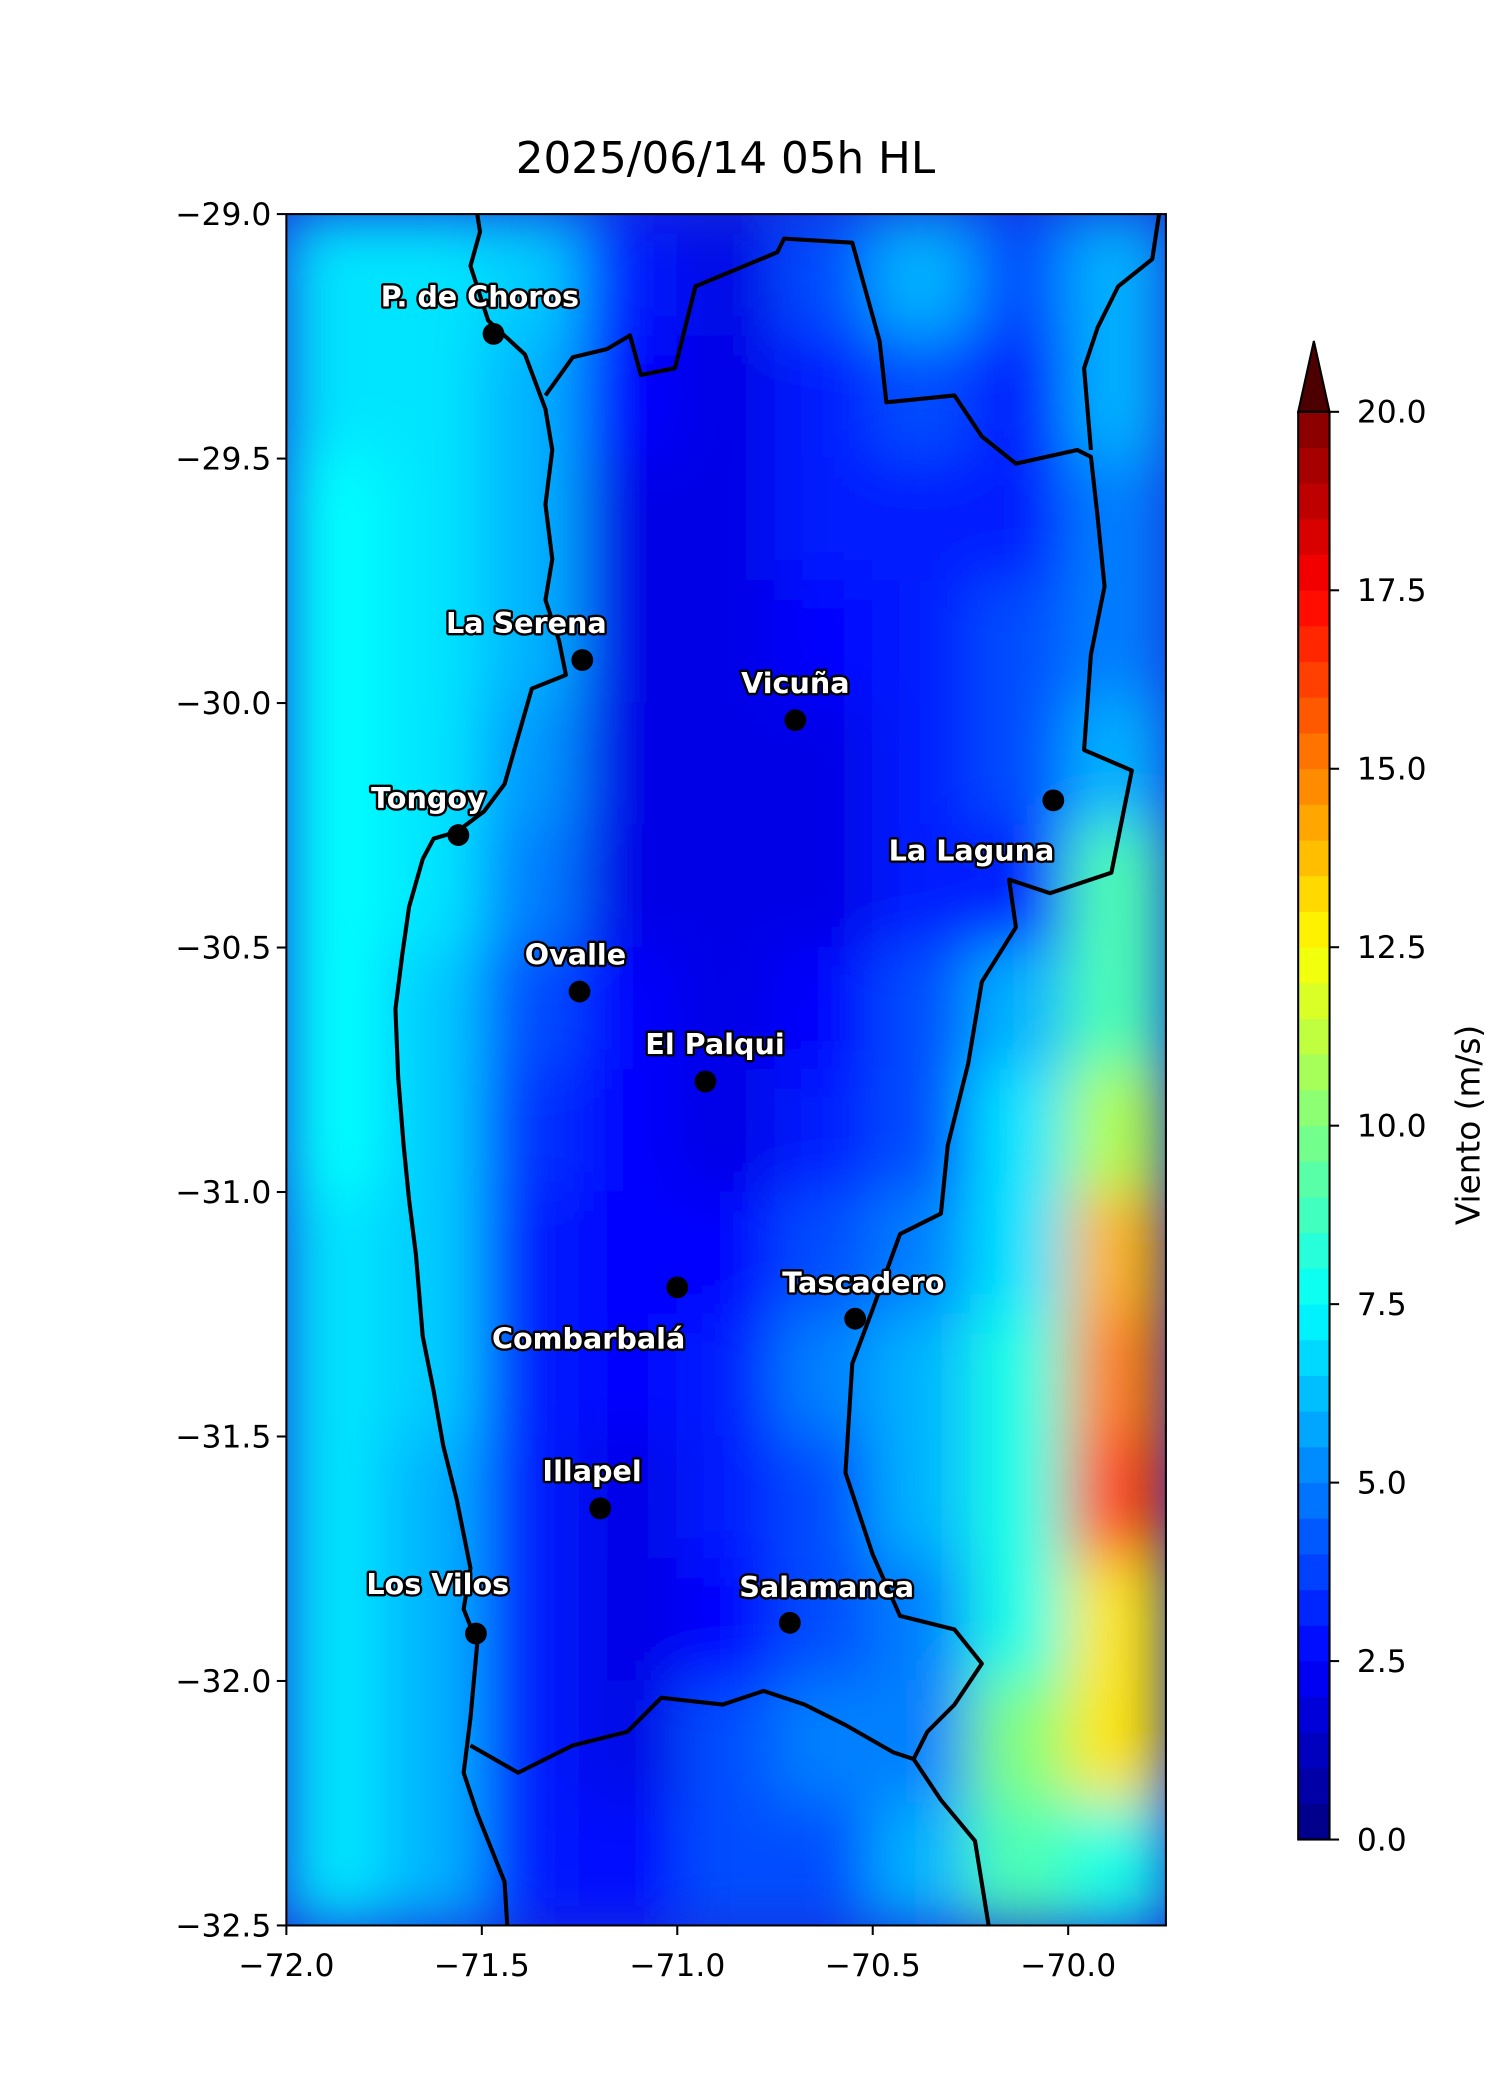  I want to click on city-label: Combarbalá, so click(588, 1339).